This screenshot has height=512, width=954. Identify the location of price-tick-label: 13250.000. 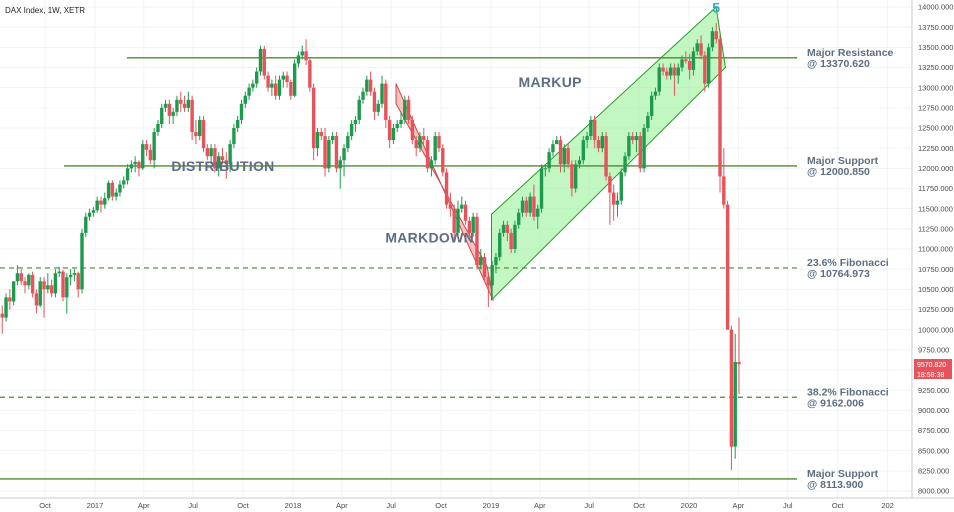
(935, 67).